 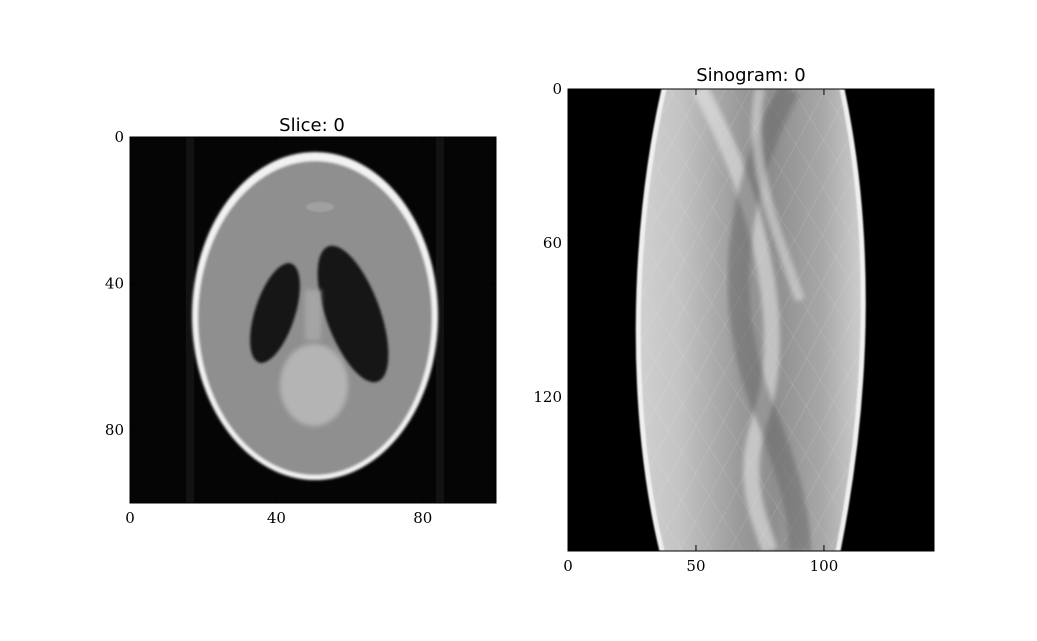 I want to click on slice-ytick-label: 0, so click(x=119, y=137).